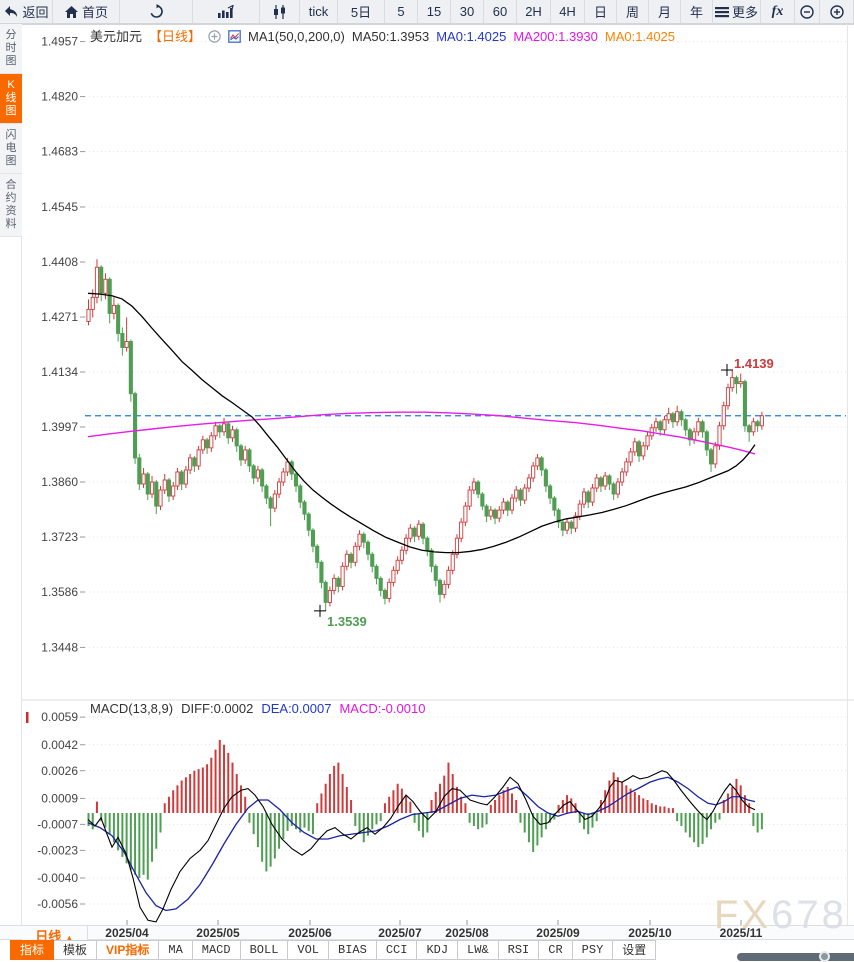 The width and height of the screenshot is (854, 962). I want to click on x-axis-label: 2025/09, so click(558, 933).